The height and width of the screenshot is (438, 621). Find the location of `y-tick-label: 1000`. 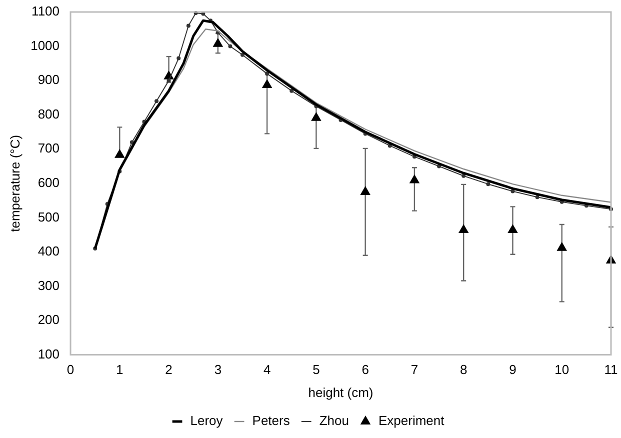

y-tick-label: 1000 is located at coordinates (45, 45).